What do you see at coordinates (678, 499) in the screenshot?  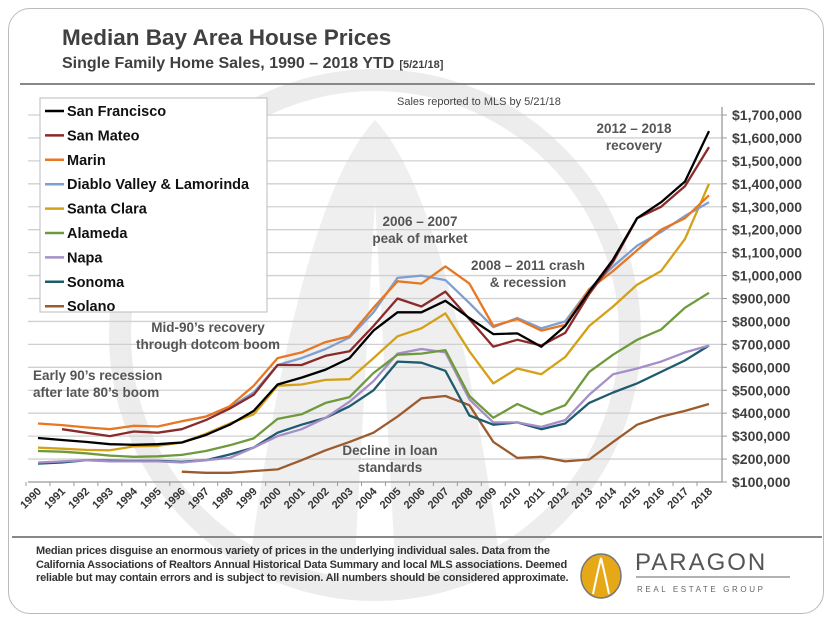 I see `x-tick-label: 2017` at bounding box center [678, 499].